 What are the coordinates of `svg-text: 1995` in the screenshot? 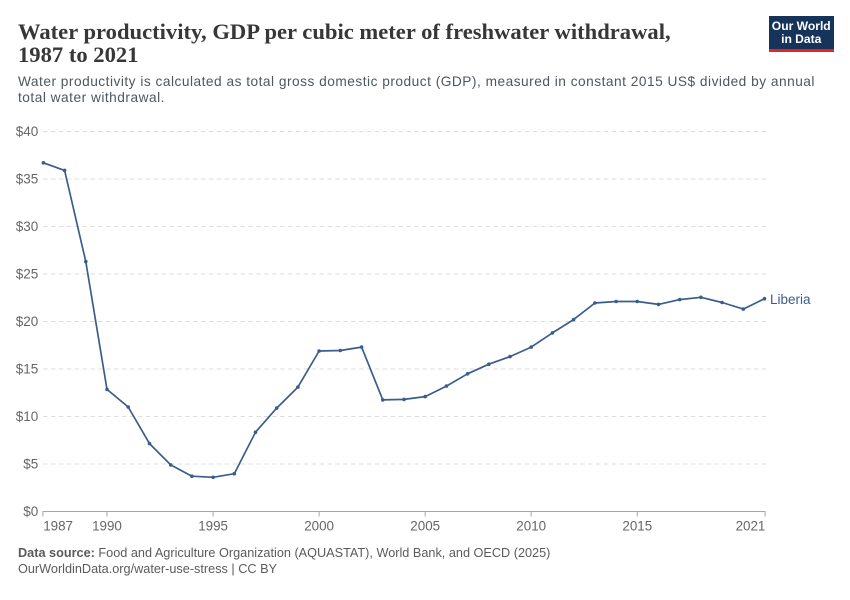 It's located at (213, 526).